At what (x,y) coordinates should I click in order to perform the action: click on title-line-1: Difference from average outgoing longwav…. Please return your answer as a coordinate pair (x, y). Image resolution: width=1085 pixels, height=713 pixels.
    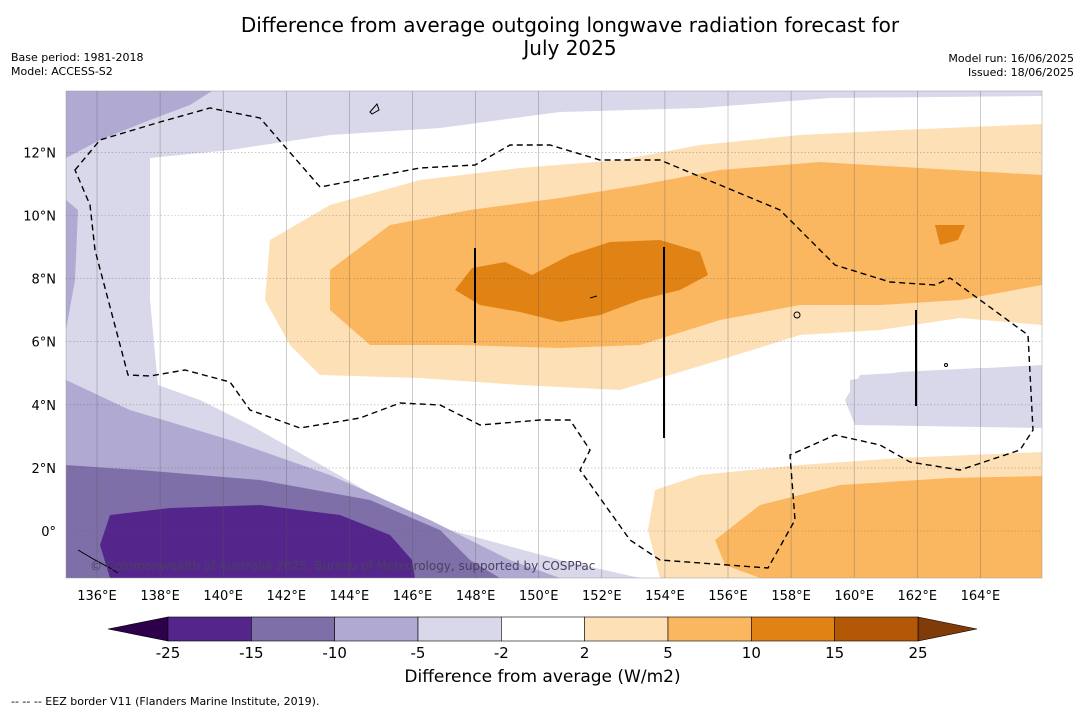
    Looking at the image, I should click on (570, 25).